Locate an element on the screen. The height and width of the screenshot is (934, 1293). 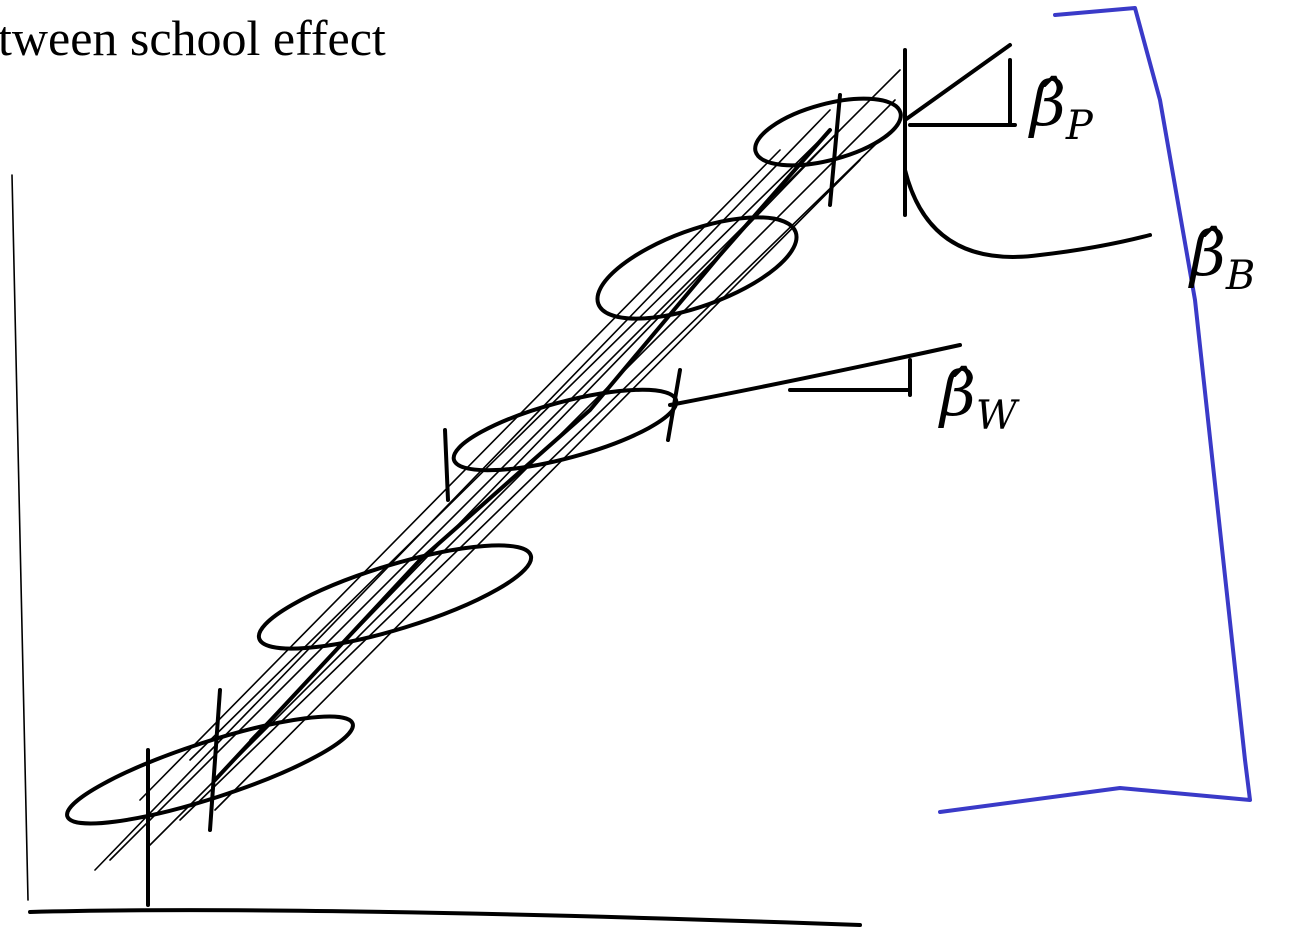
slope-markers is located at coordinates (910, 225).